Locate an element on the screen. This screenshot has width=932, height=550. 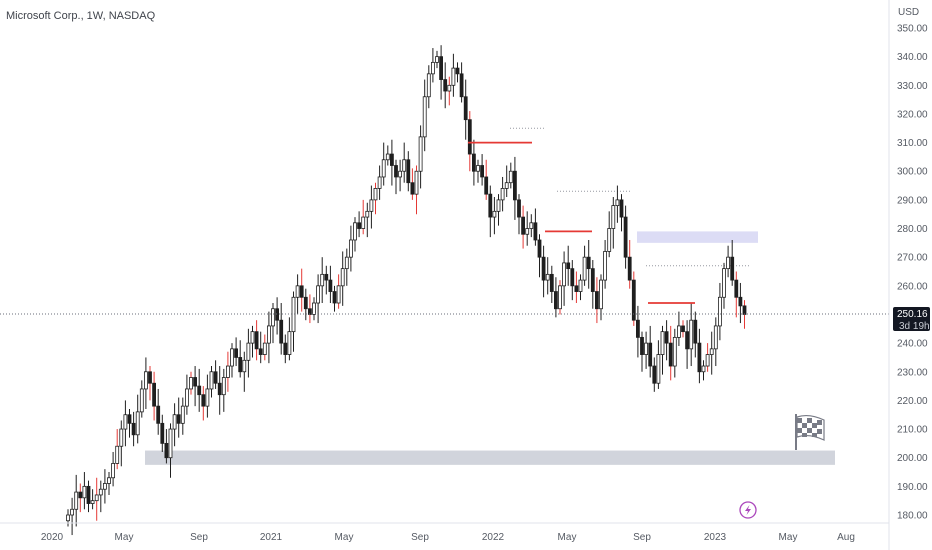
time-tick: 2022 is located at coordinates (493, 537).